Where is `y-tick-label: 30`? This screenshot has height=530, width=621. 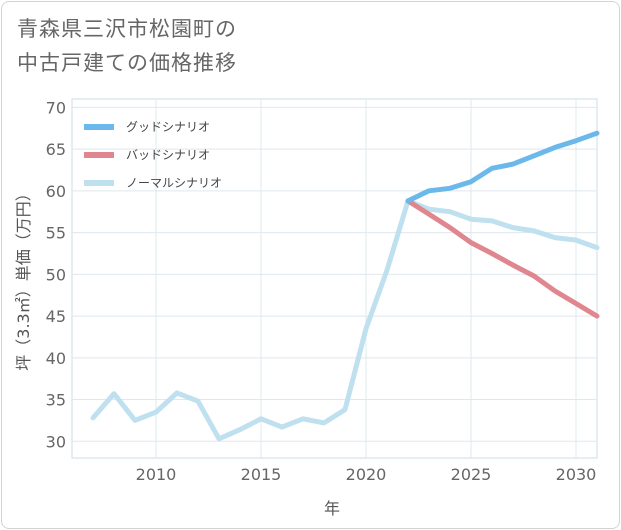 y-tick-label: 30 is located at coordinates (56, 441).